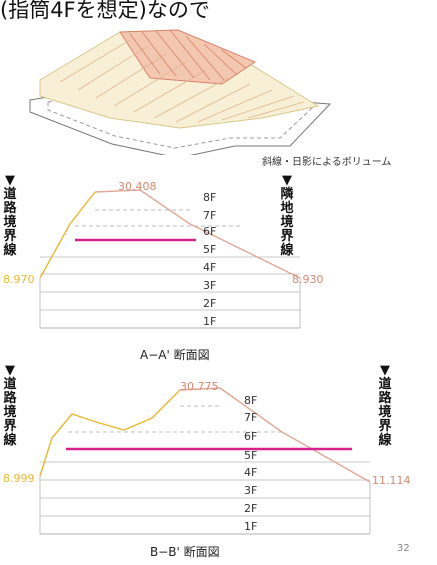  What do you see at coordinates (110, 433) in the screenshot?
I see `section-b-envelope-yellow` at bounding box center [110, 433].